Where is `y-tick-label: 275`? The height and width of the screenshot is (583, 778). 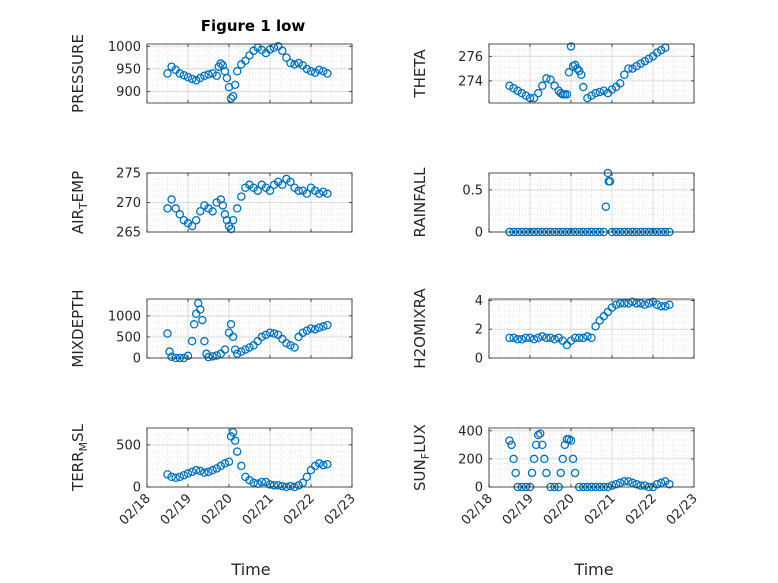 y-tick-label: 275 is located at coordinates (128, 174).